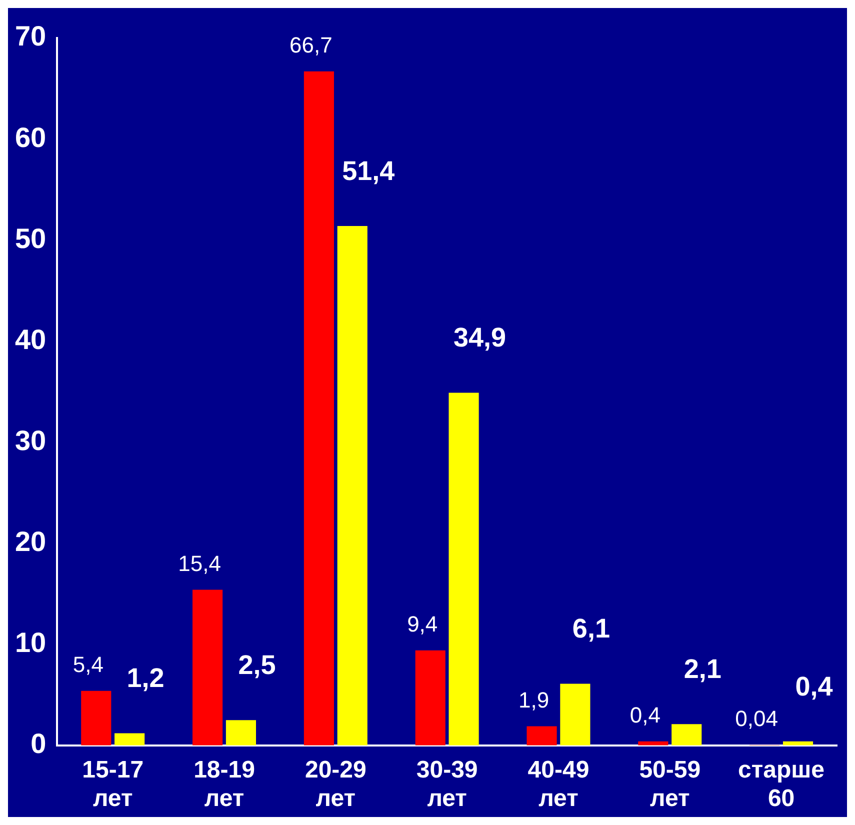  I want to click on data-label: 66,7, so click(311, 45).